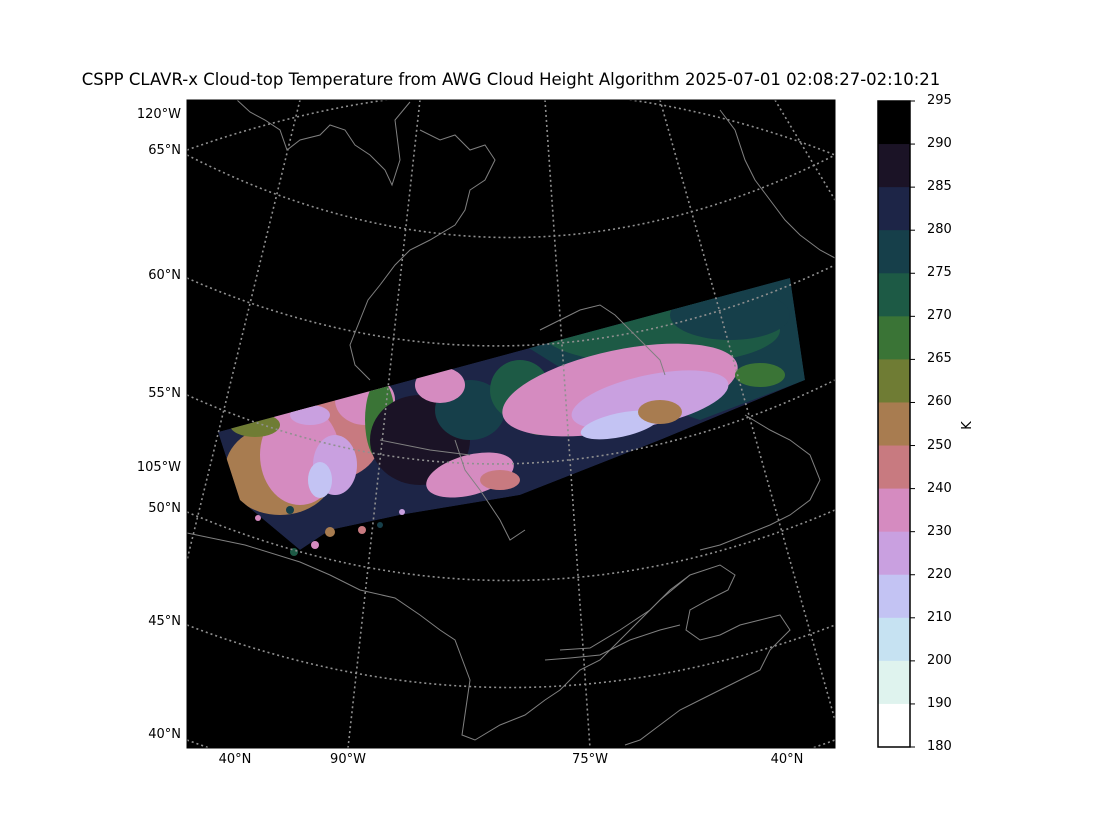  What do you see at coordinates (590, 759) in the screenshot?
I see `bottom-label-75w: 75°W` at bounding box center [590, 759].